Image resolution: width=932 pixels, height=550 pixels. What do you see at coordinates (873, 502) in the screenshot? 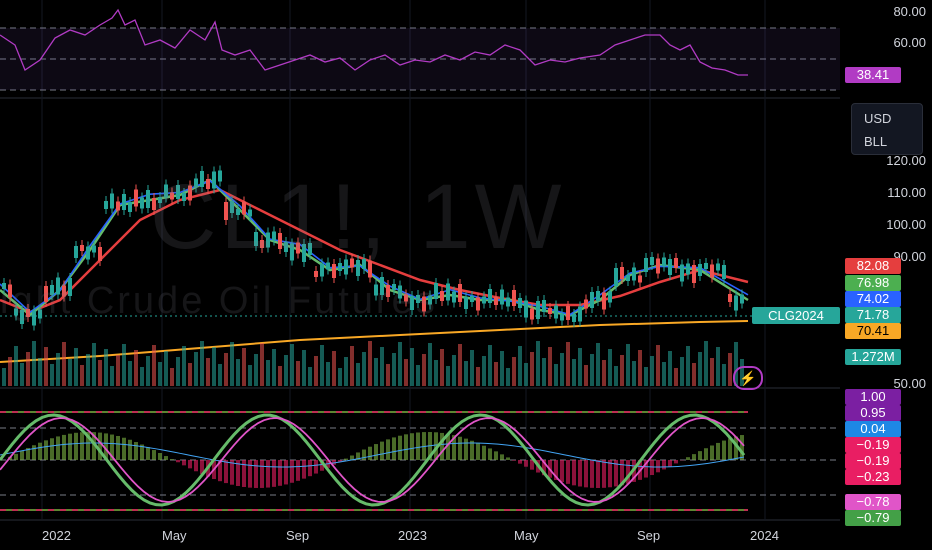
I see `osc-badge-7: −0.78` at bounding box center [873, 502].